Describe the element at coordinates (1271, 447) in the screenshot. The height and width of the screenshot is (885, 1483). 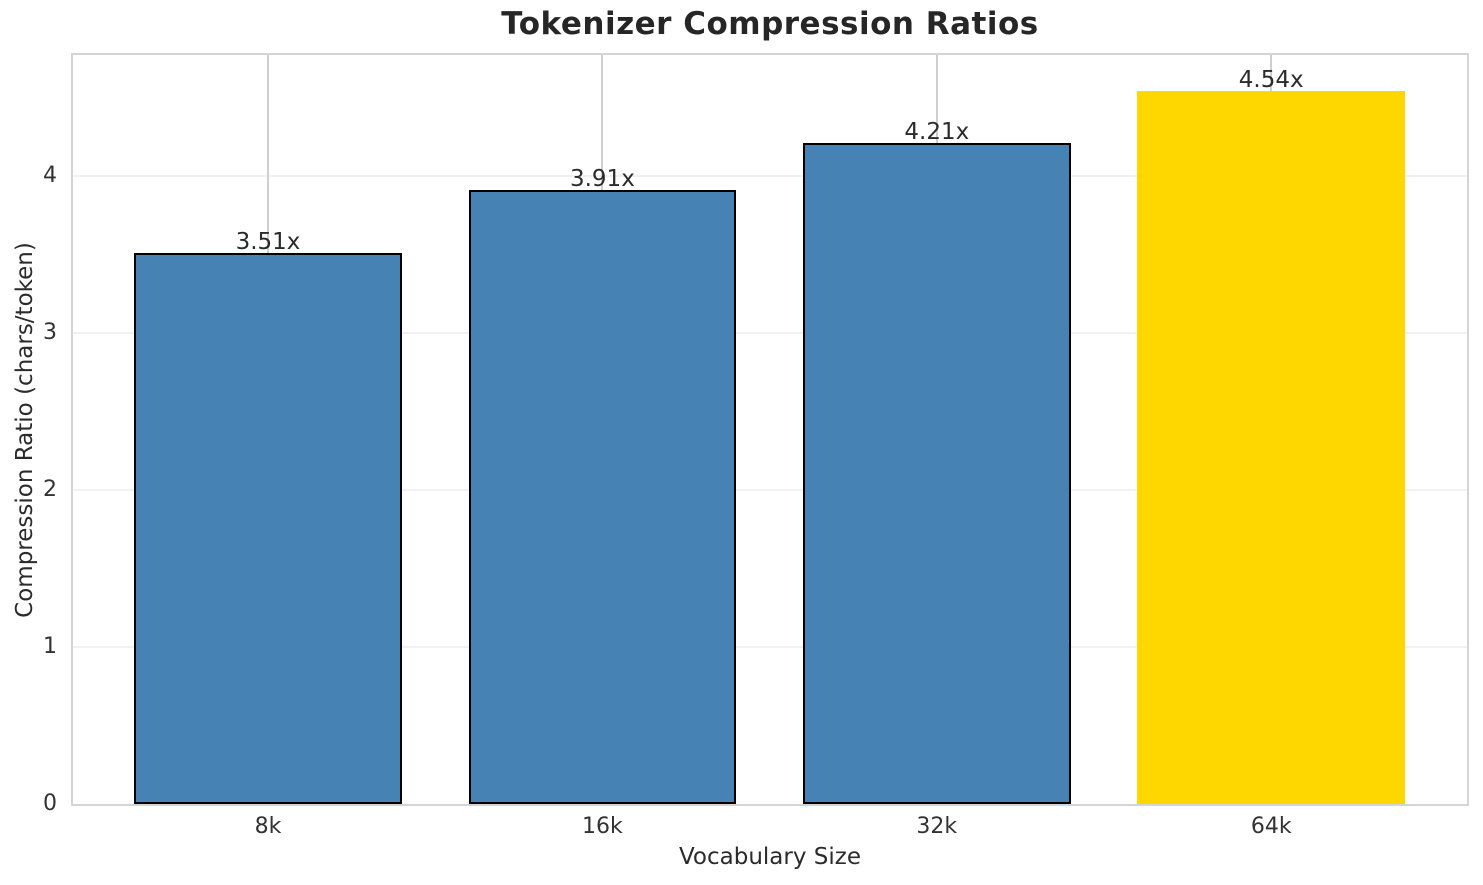
I see `bar-64k` at that location.